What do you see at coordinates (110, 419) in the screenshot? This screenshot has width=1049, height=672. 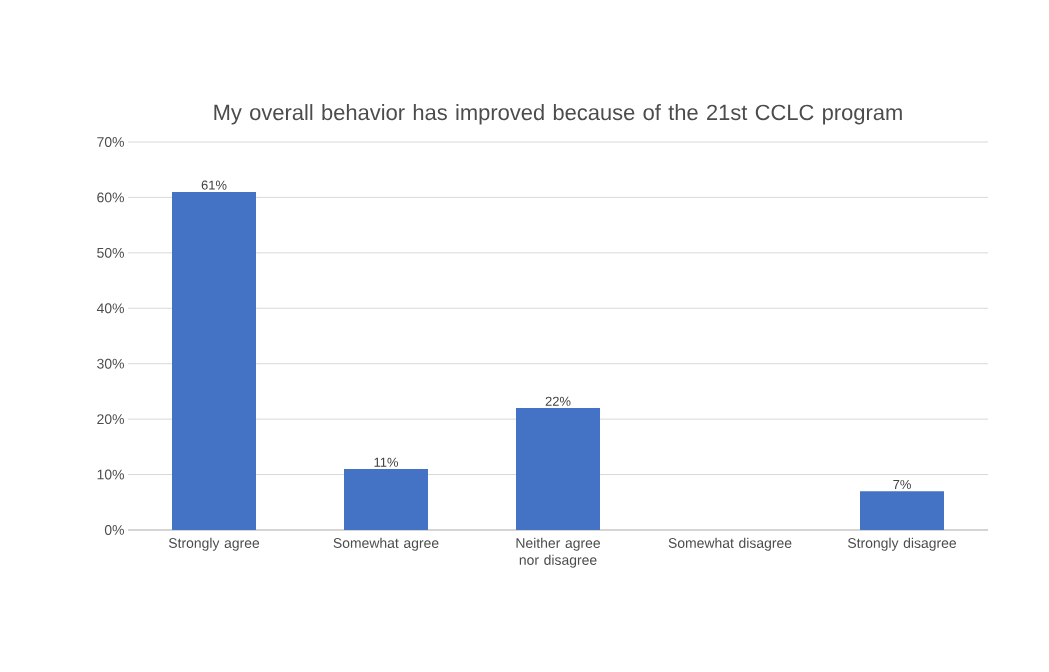 I see `y-tick-label: 20%` at bounding box center [110, 419].